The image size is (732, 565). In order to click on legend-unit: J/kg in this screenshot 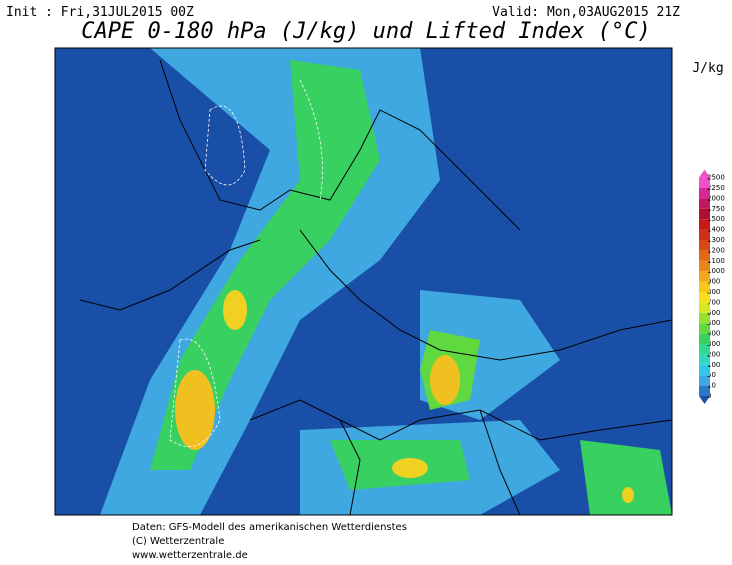, I will do `click(707, 68)`.